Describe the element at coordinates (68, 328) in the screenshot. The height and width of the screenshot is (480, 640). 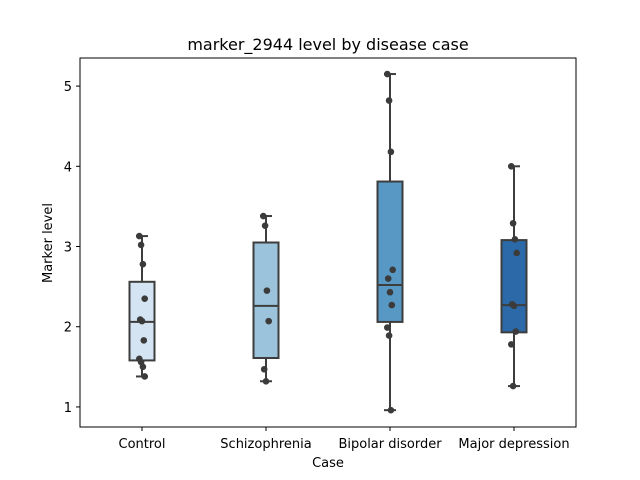
I see `y-tick-label: 2` at that location.